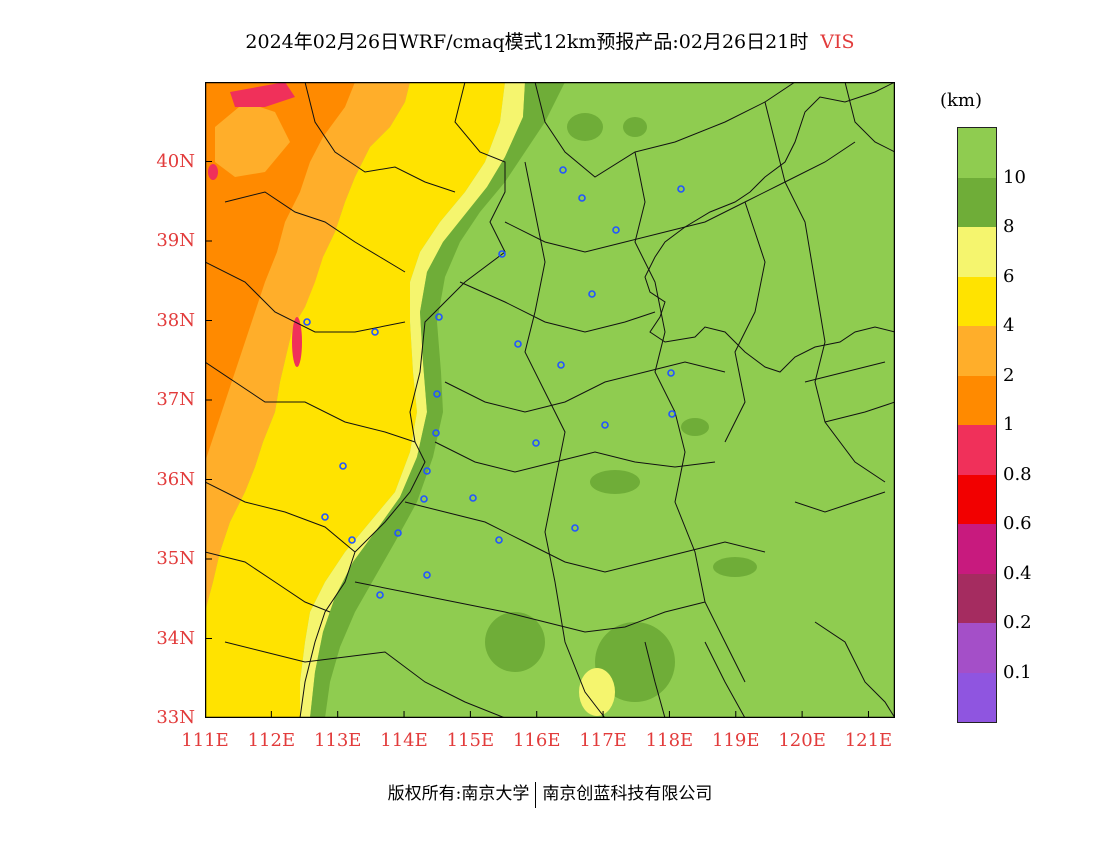  I want to click on longitude-tick-label: 115E, so click(470, 740).